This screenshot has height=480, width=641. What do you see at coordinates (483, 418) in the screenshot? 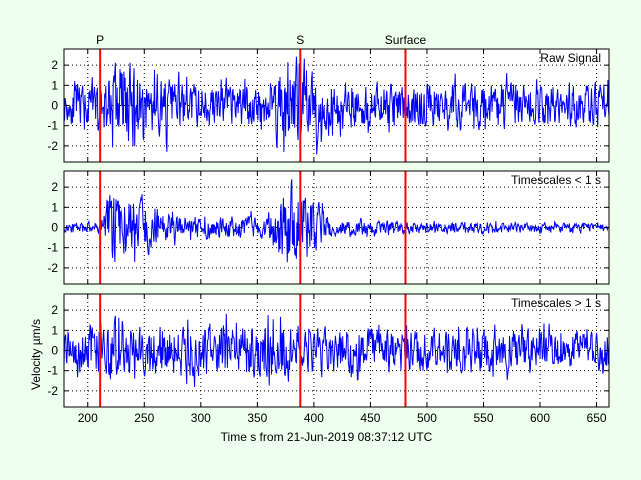
I see `x-tick-label: 550` at bounding box center [483, 418].